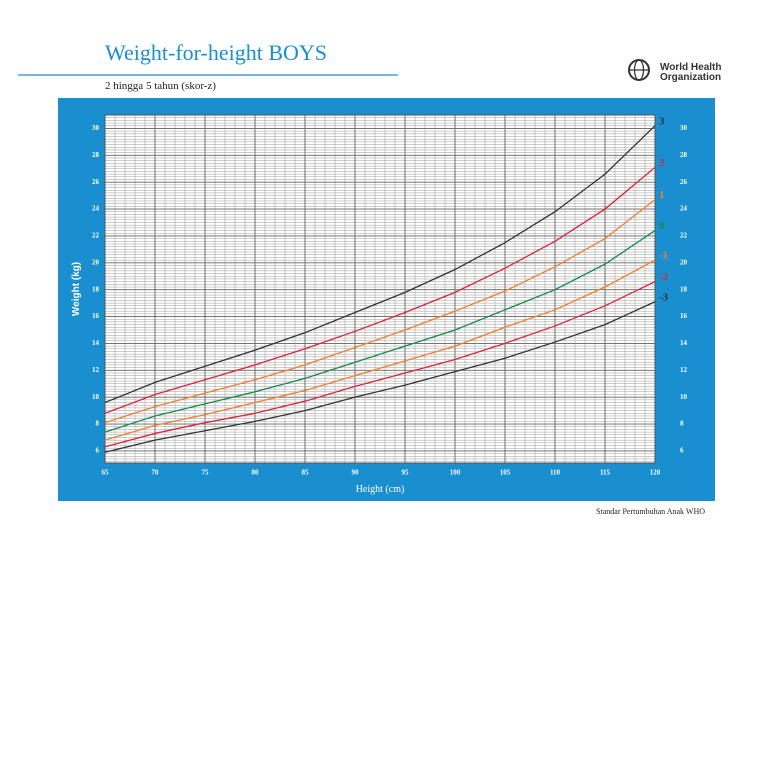  I want to click on chart-title: Weight-for-height BOYS, so click(216, 52).